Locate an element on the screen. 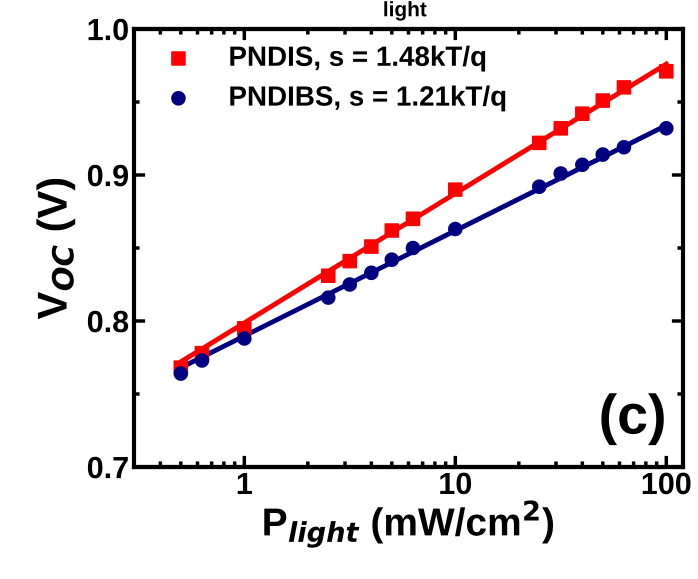 This screenshot has height=579, width=698. y-axis-title: V$_{OC}$ (V) is located at coordinates (56, 249).